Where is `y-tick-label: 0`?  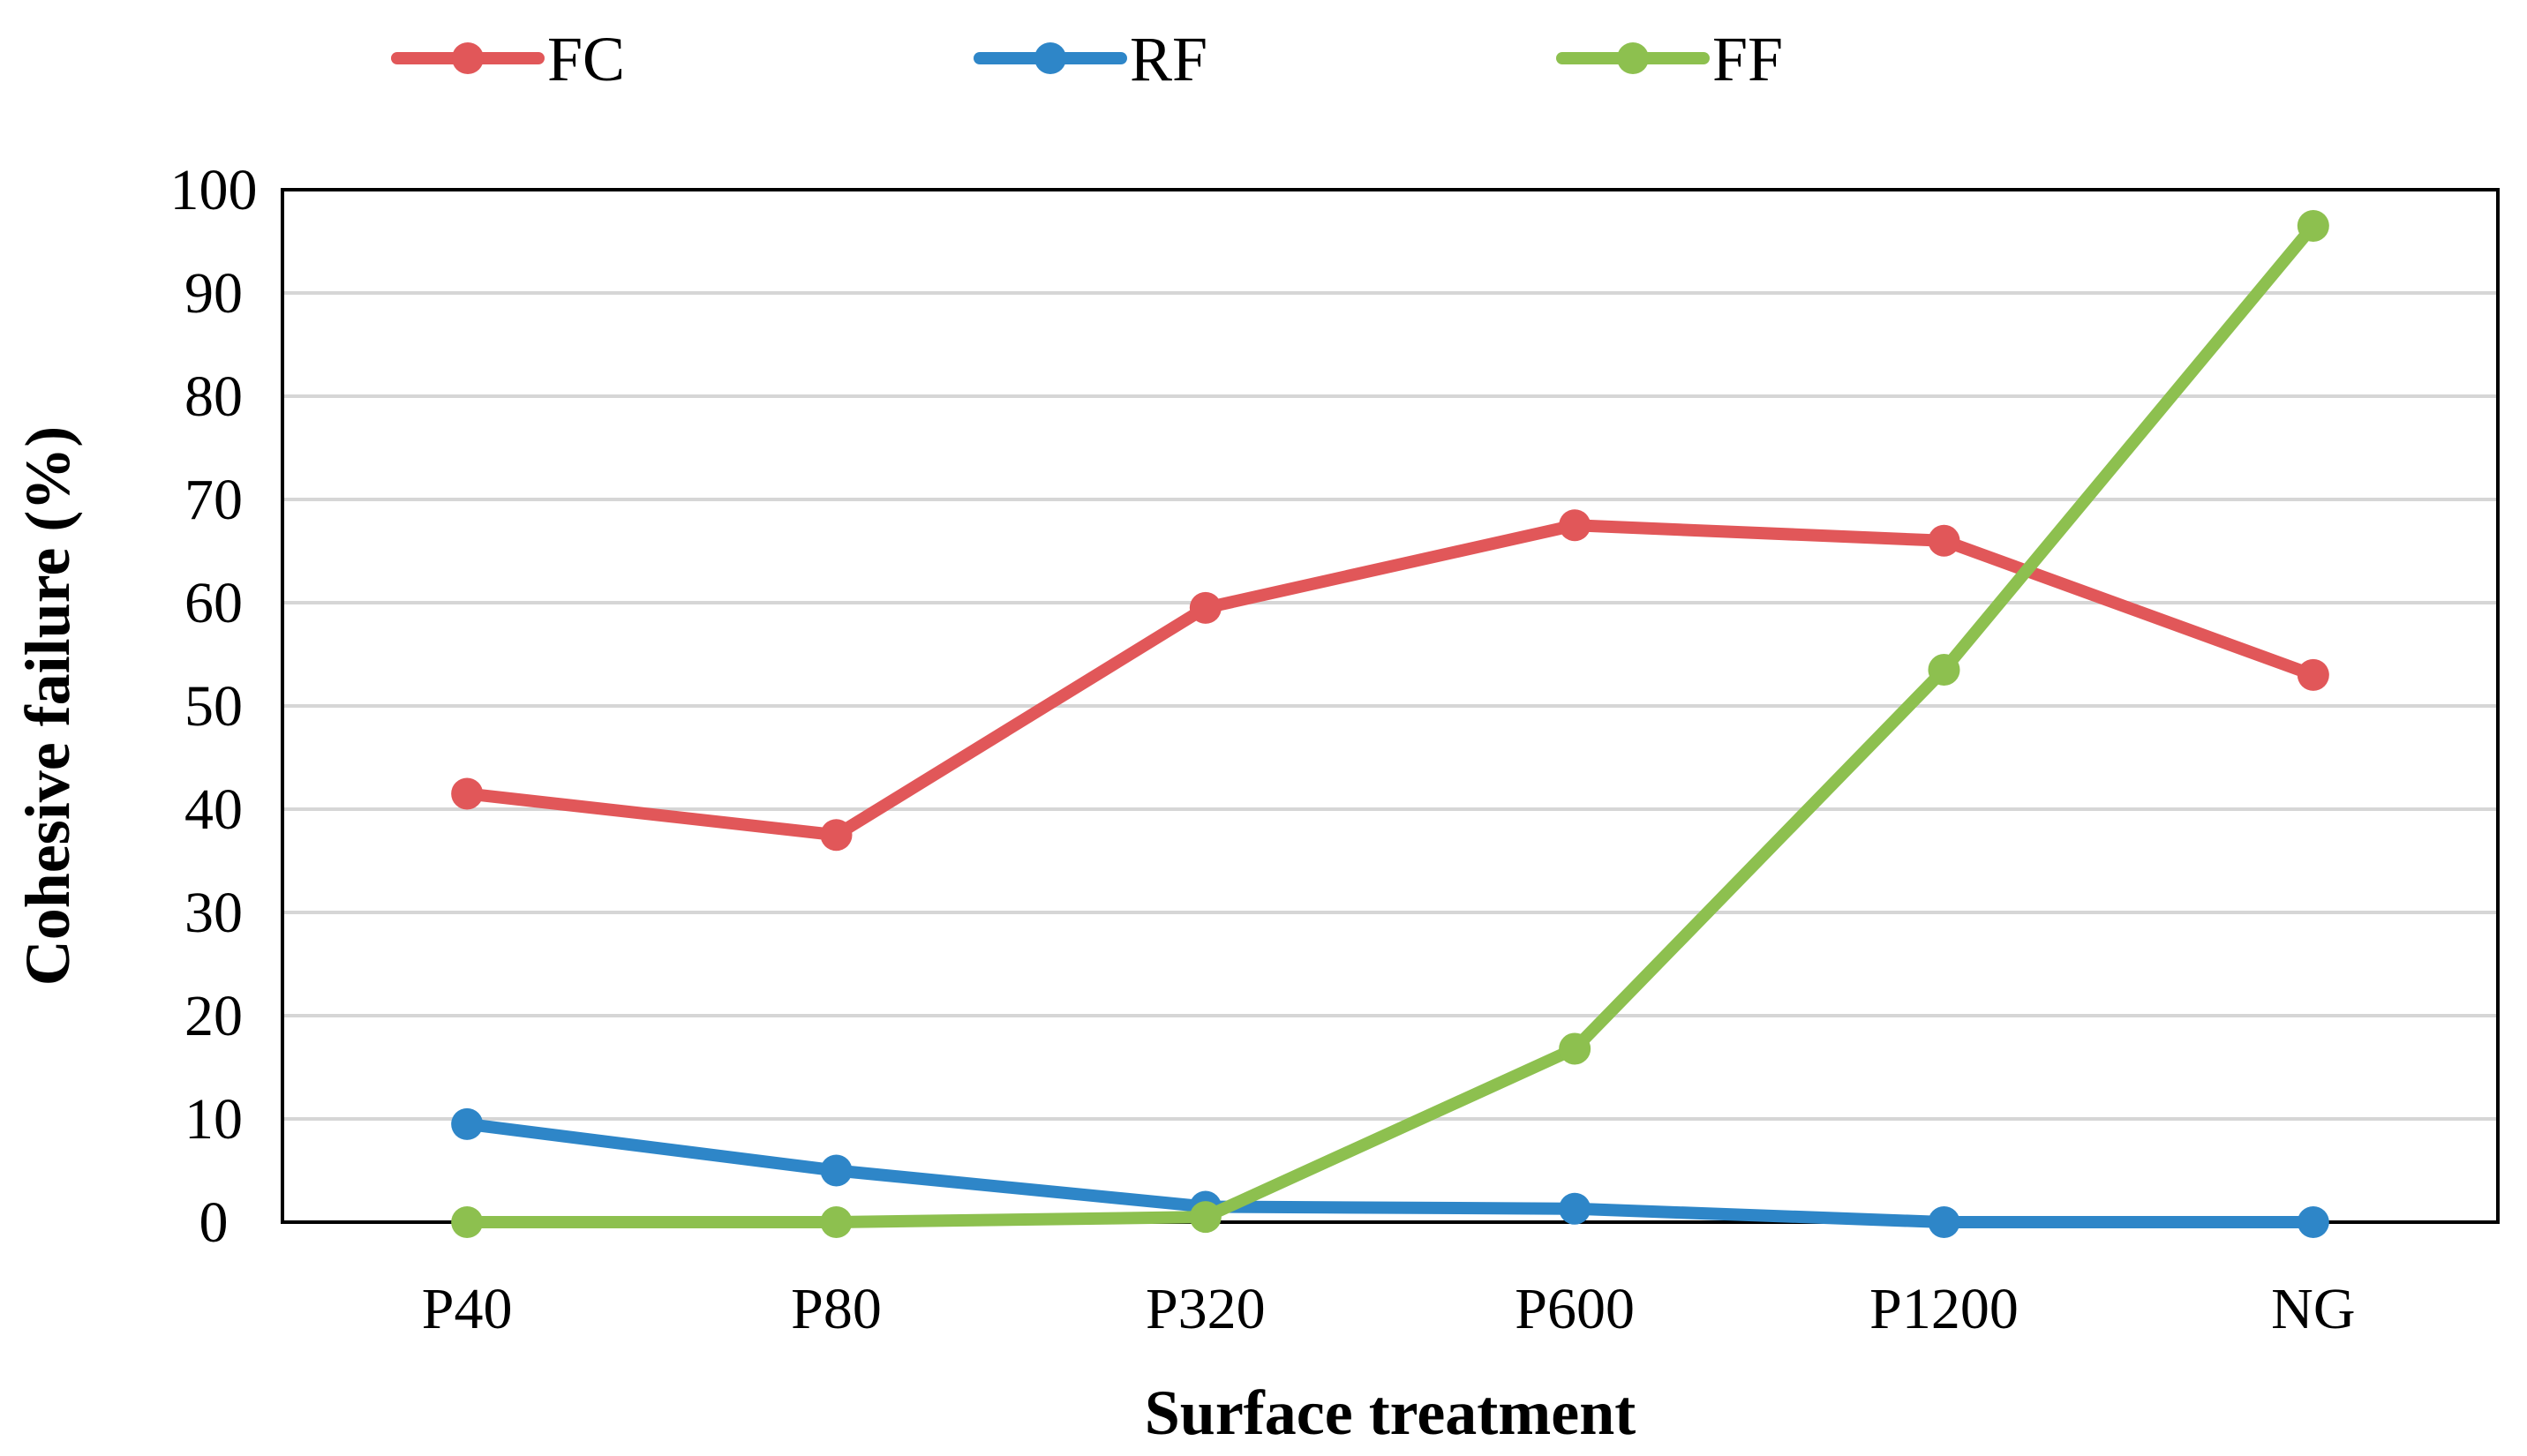
y-tick-label: 0 is located at coordinates (214, 1222).